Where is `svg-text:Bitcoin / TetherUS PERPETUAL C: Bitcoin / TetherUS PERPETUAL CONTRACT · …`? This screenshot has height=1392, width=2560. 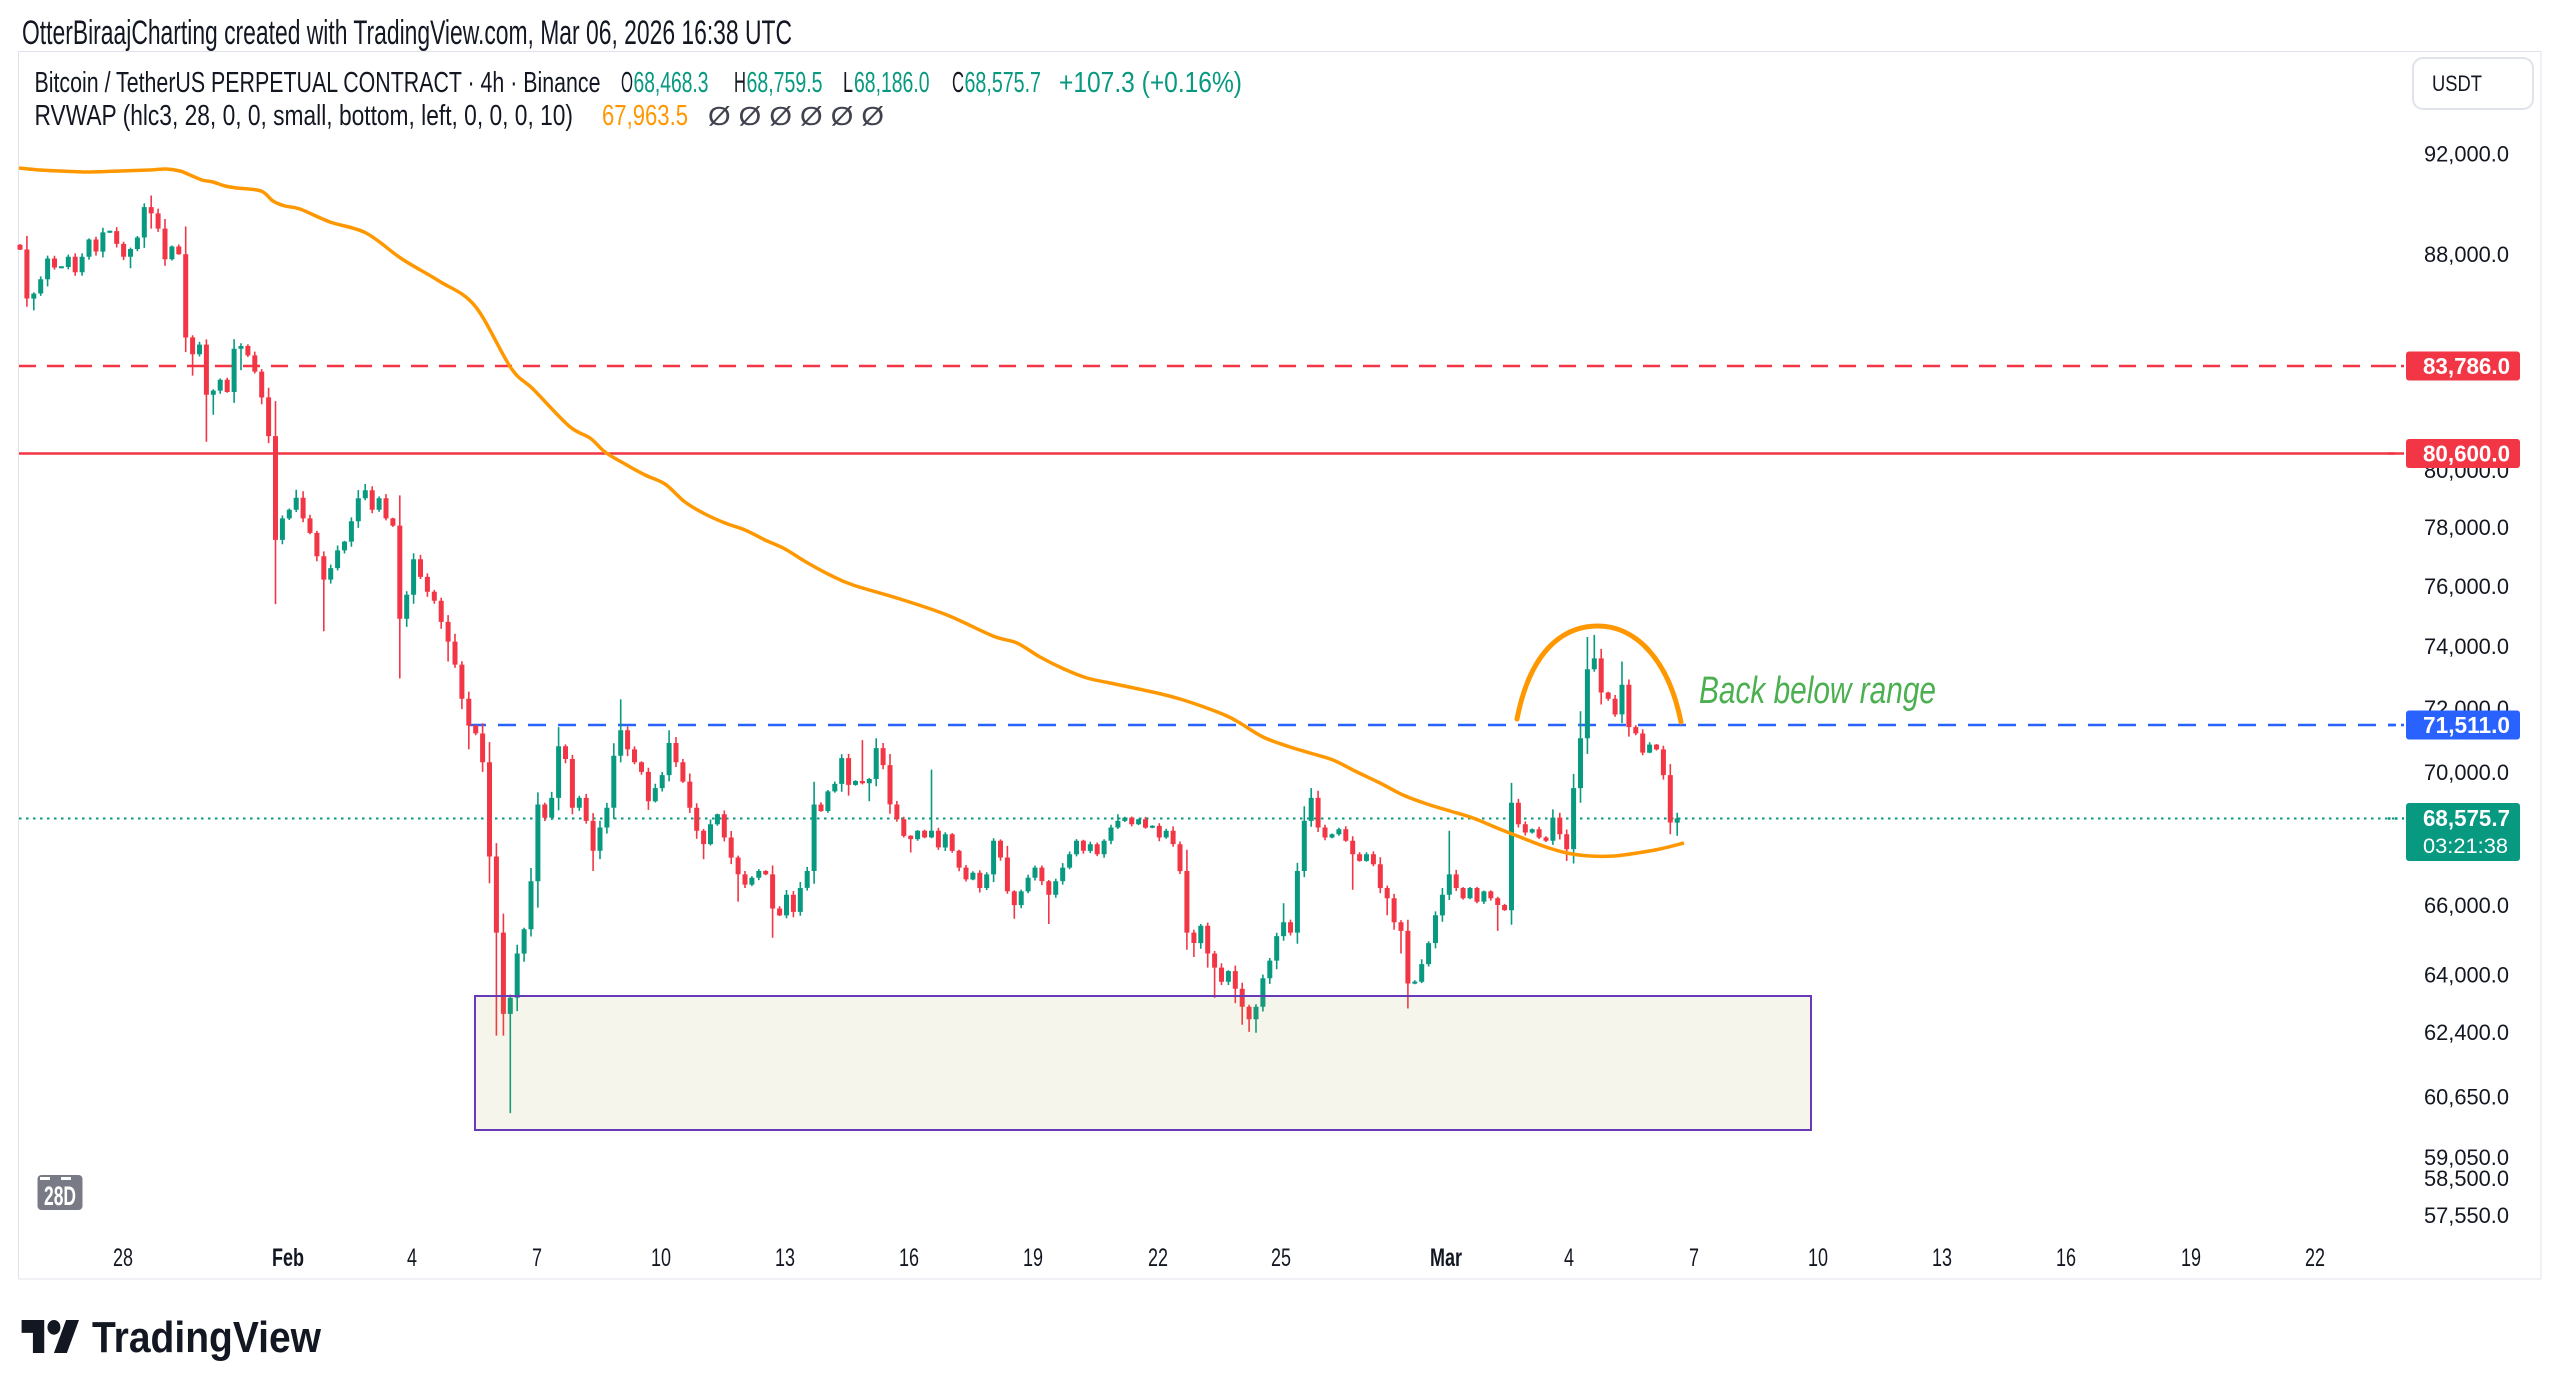 svg-text:Bitcoin / TetherUS PERPETUAL C: Bitcoin / TetherUS PERPETUAL CONTRACT · … is located at coordinates (318, 83).